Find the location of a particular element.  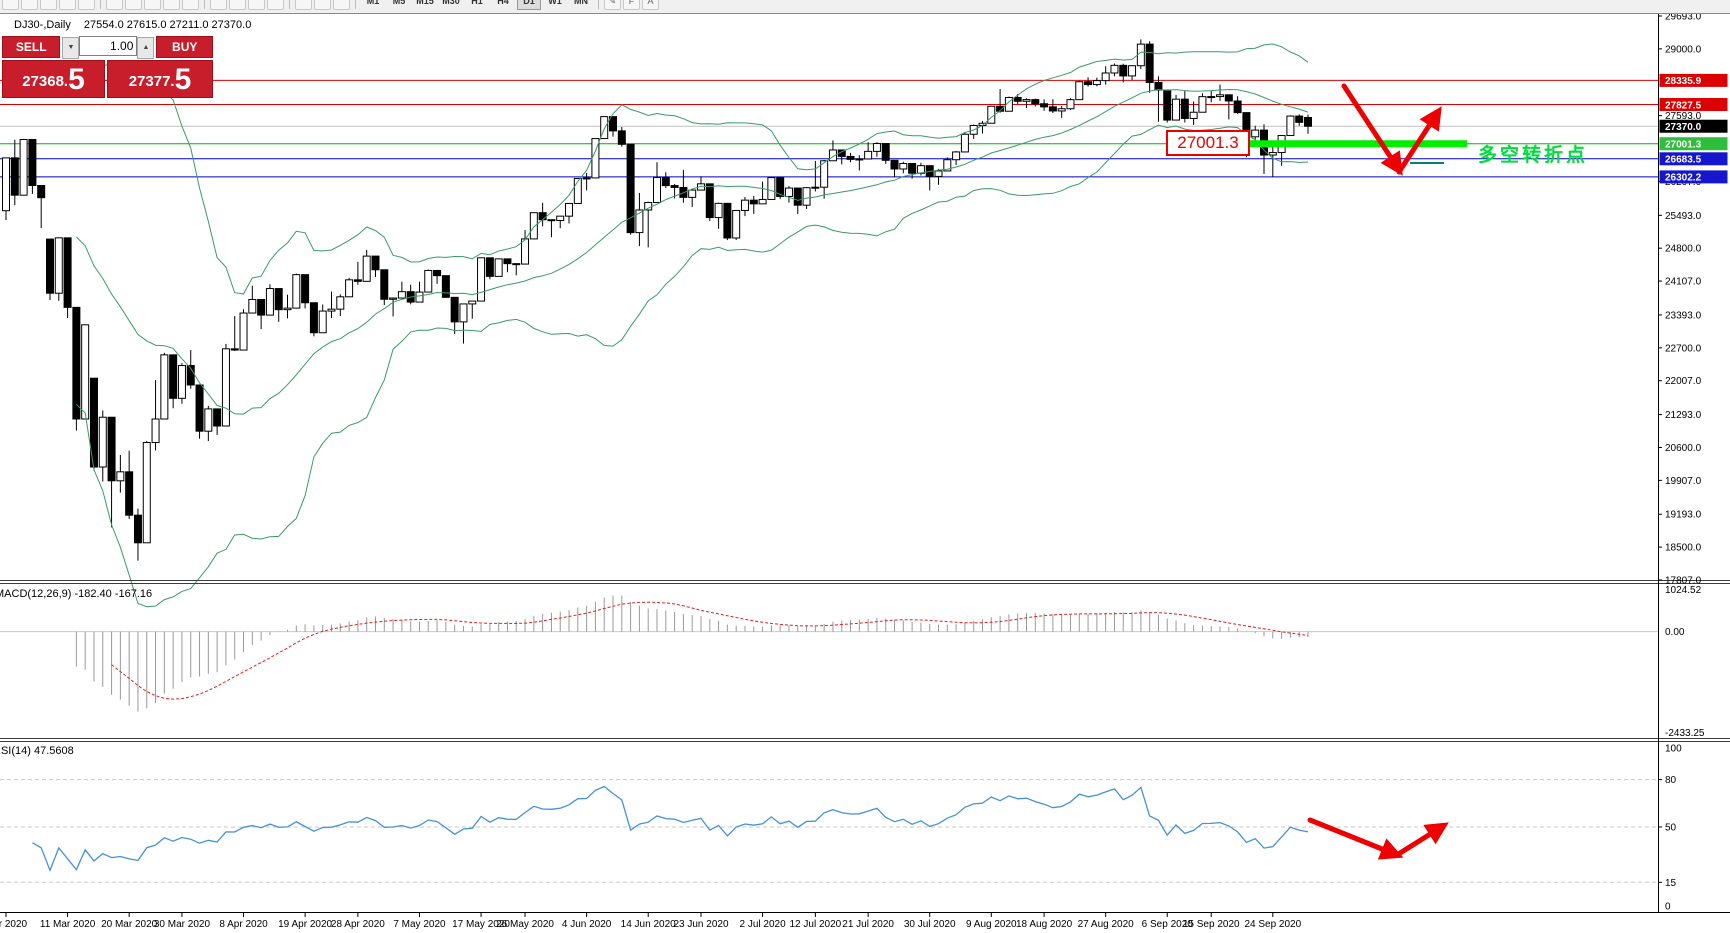

date-tick-label: 24 Sep 2020 is located at coordinates (1272, 924).